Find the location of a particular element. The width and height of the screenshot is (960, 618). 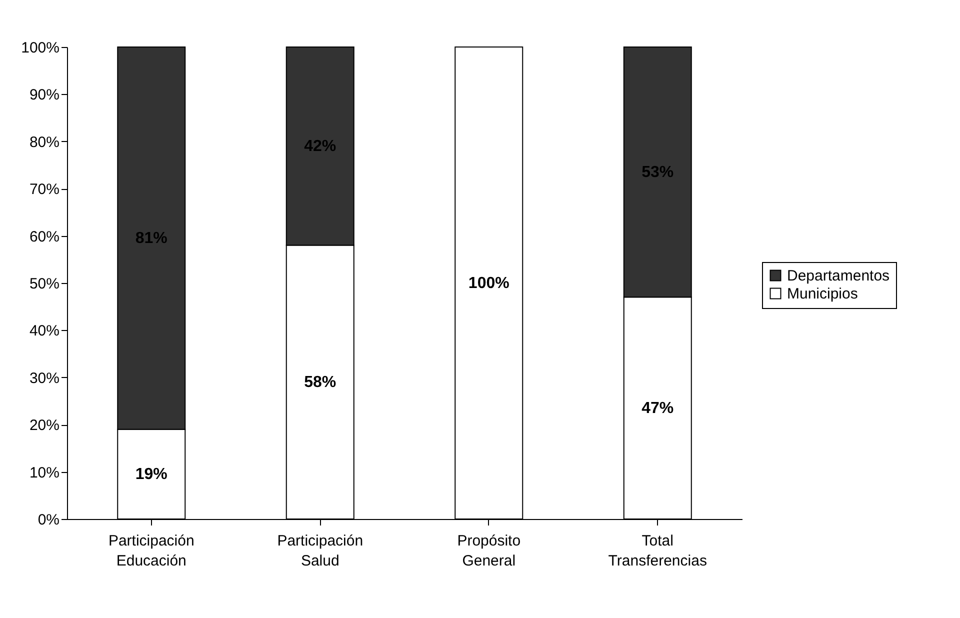

y-tick-label: 60% is located at coordinates (44, 237).